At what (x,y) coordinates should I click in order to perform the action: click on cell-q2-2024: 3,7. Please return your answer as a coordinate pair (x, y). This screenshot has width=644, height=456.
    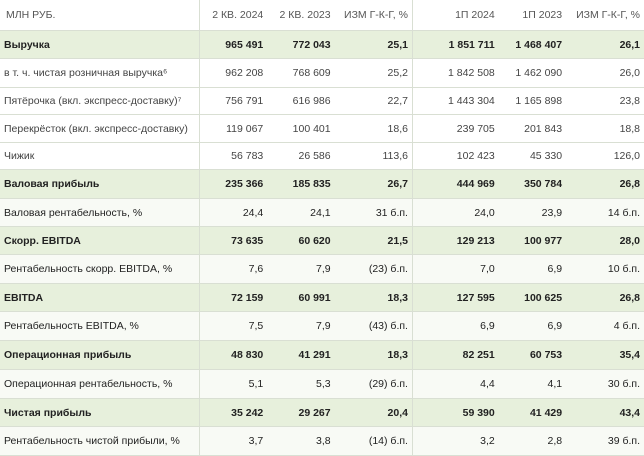
    Looking at the image, I should click on (233, 441).